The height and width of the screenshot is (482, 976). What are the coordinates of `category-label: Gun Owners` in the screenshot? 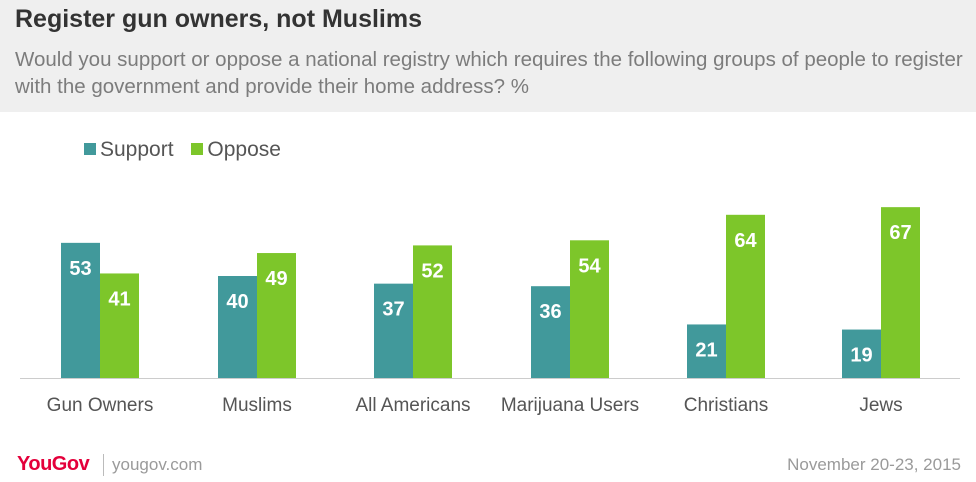 It's located at (100, 405).